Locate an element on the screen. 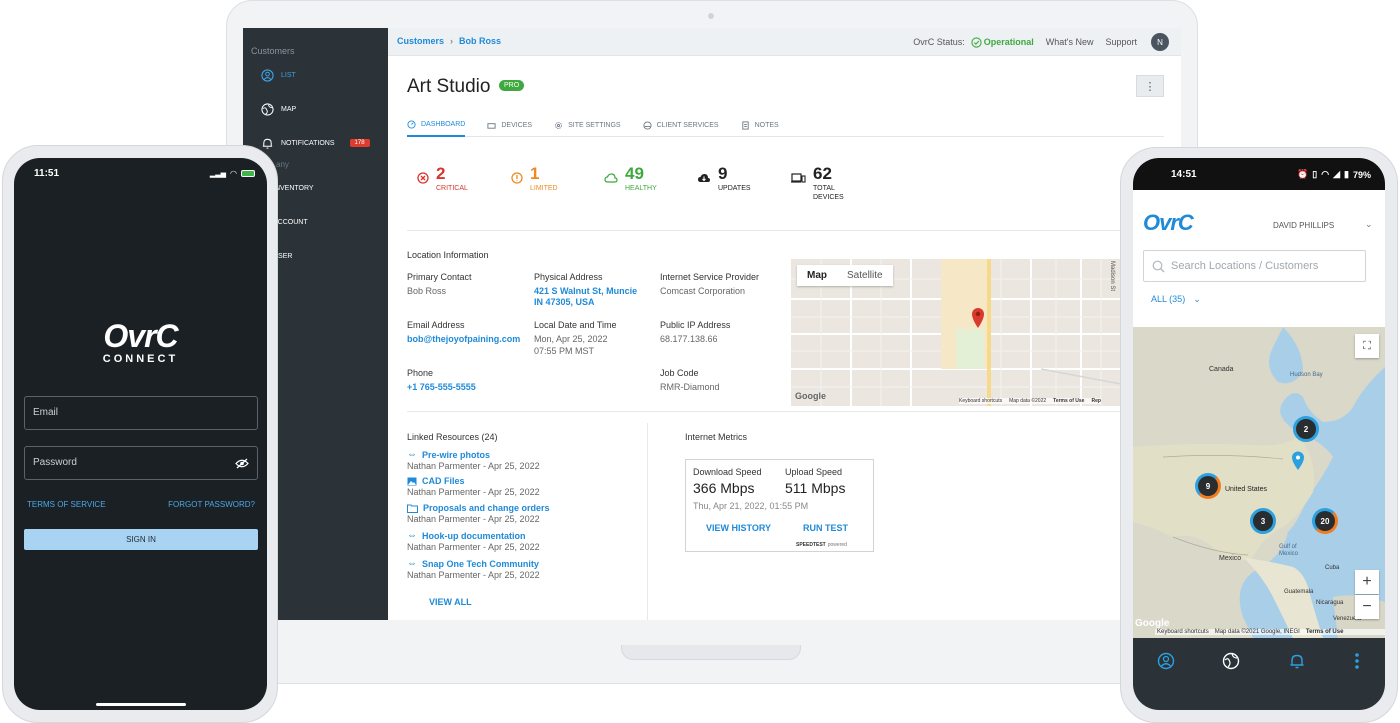 This screenshot has width=1400, height=723. filter-dropdown: ALL (35) ⌄ is located at coordinates (1176, 299).